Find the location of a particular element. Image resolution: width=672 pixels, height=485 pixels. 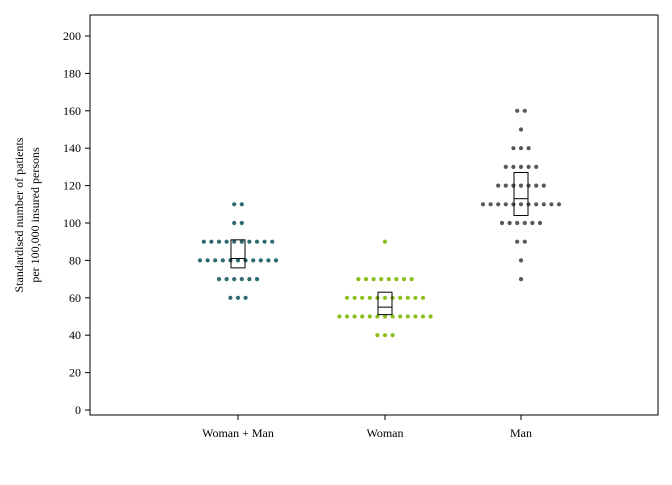

y-axis-label-line-2: per 100,000 insured persons is located at coordinates (35, 215).